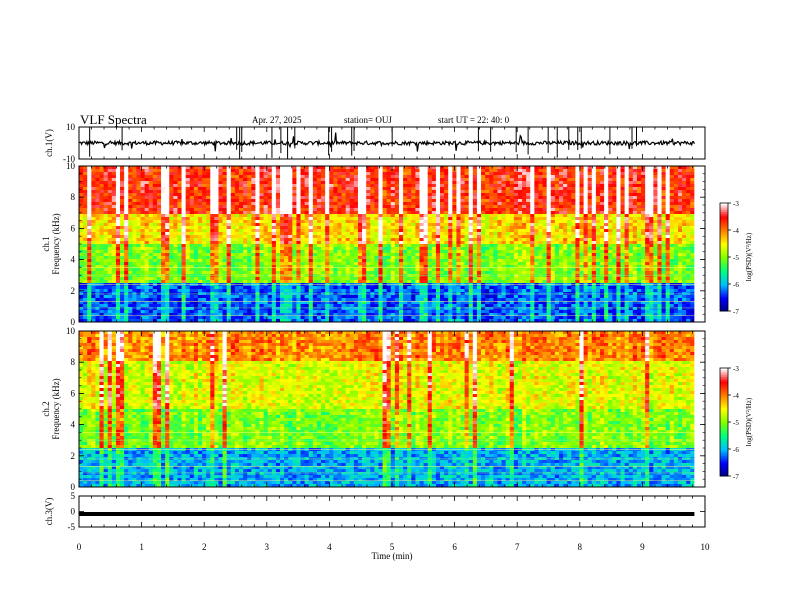  Describe the element at coordinates (73, 496) in the screenshot. I see `y-tick-label: 5` at that location.